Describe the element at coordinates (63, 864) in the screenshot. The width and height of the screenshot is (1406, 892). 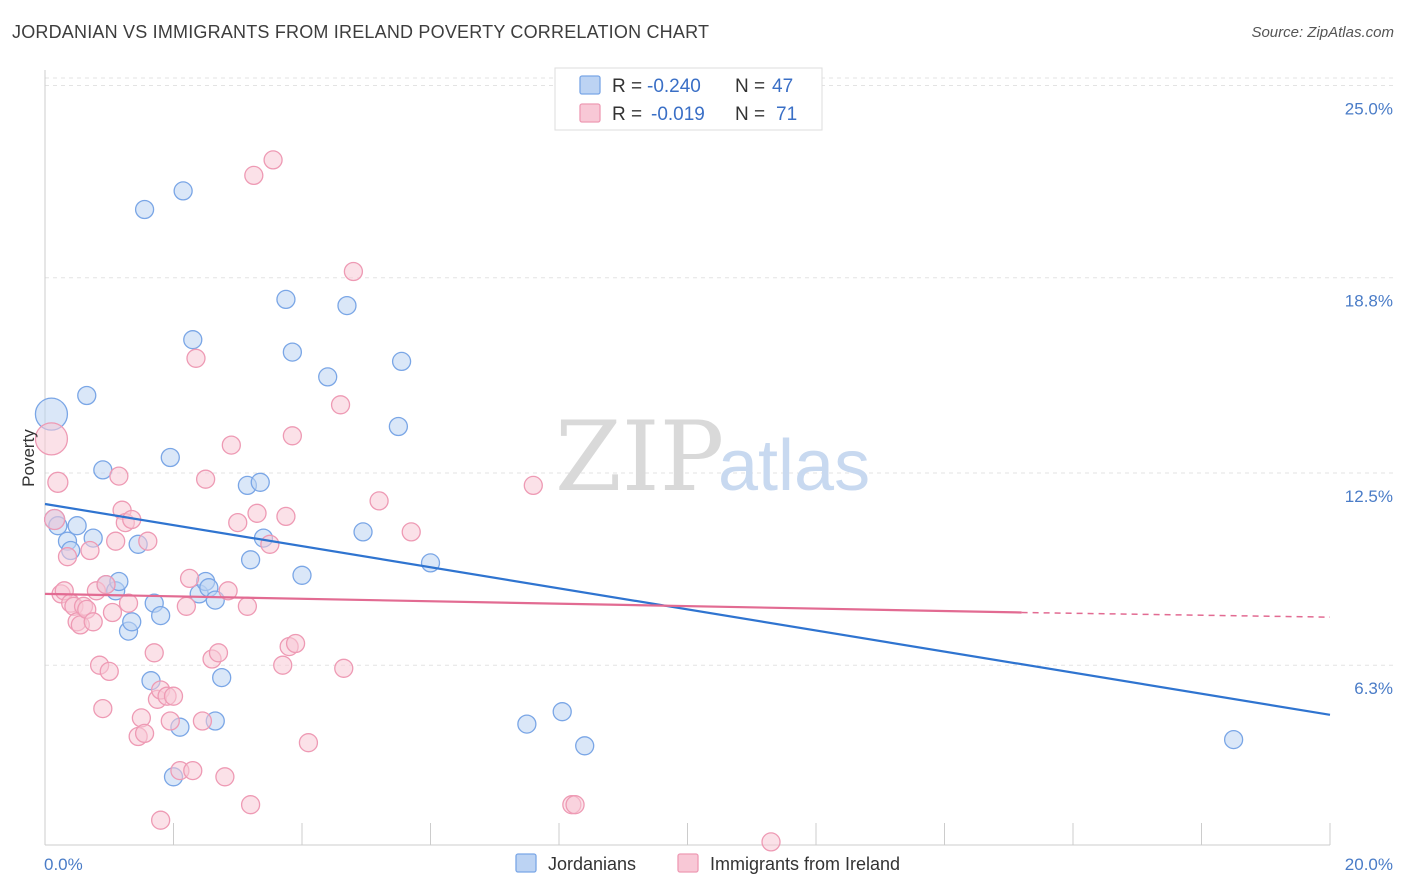
I see `x-tick-min: 0.0%` at that location.